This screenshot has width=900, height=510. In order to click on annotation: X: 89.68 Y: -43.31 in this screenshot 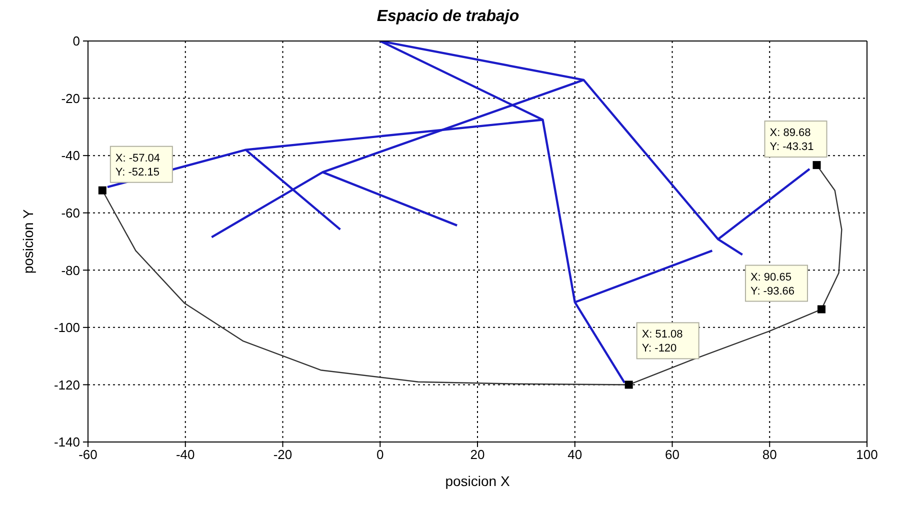, I will do `click(792, 140)`.